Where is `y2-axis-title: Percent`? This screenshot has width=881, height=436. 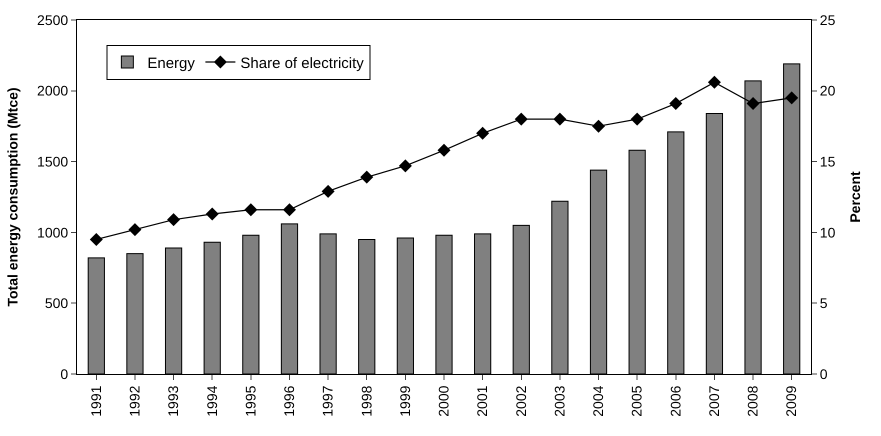
y2-axis-title: Percent is located at coordinates (854, 196).